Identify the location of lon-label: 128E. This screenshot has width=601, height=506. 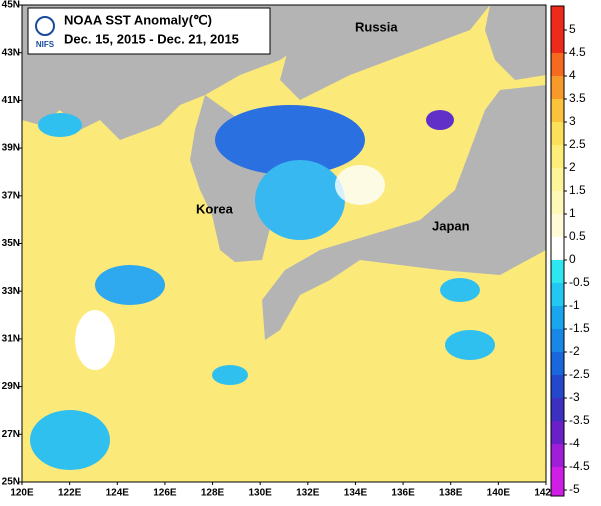
(213, 493).